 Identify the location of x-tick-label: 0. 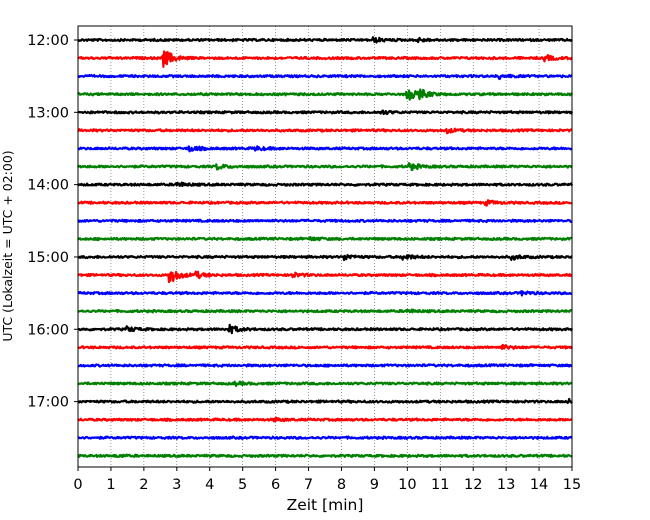
(77, 485).